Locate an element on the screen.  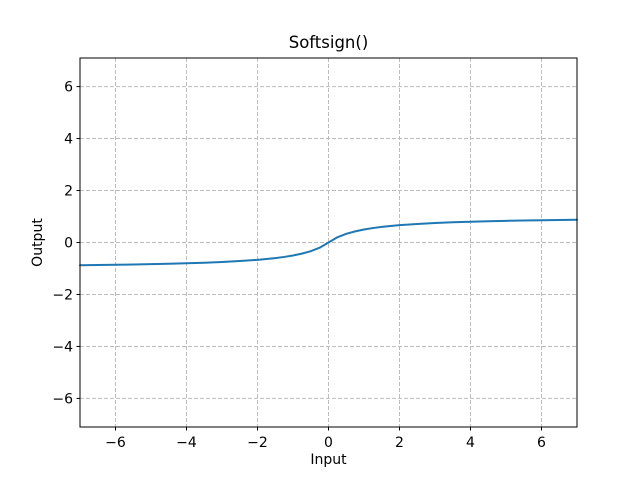
x-axis-label: Input is located at coordinates (328, 460).